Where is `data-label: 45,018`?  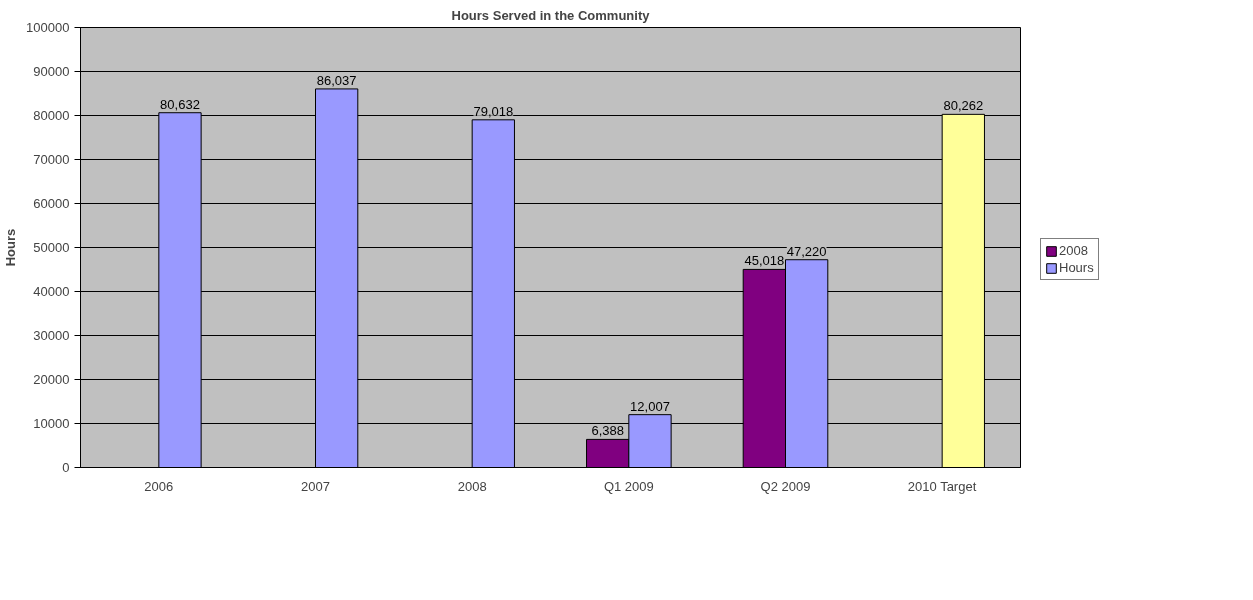
data-label: 45,018 is located at coordinates (764, 261).